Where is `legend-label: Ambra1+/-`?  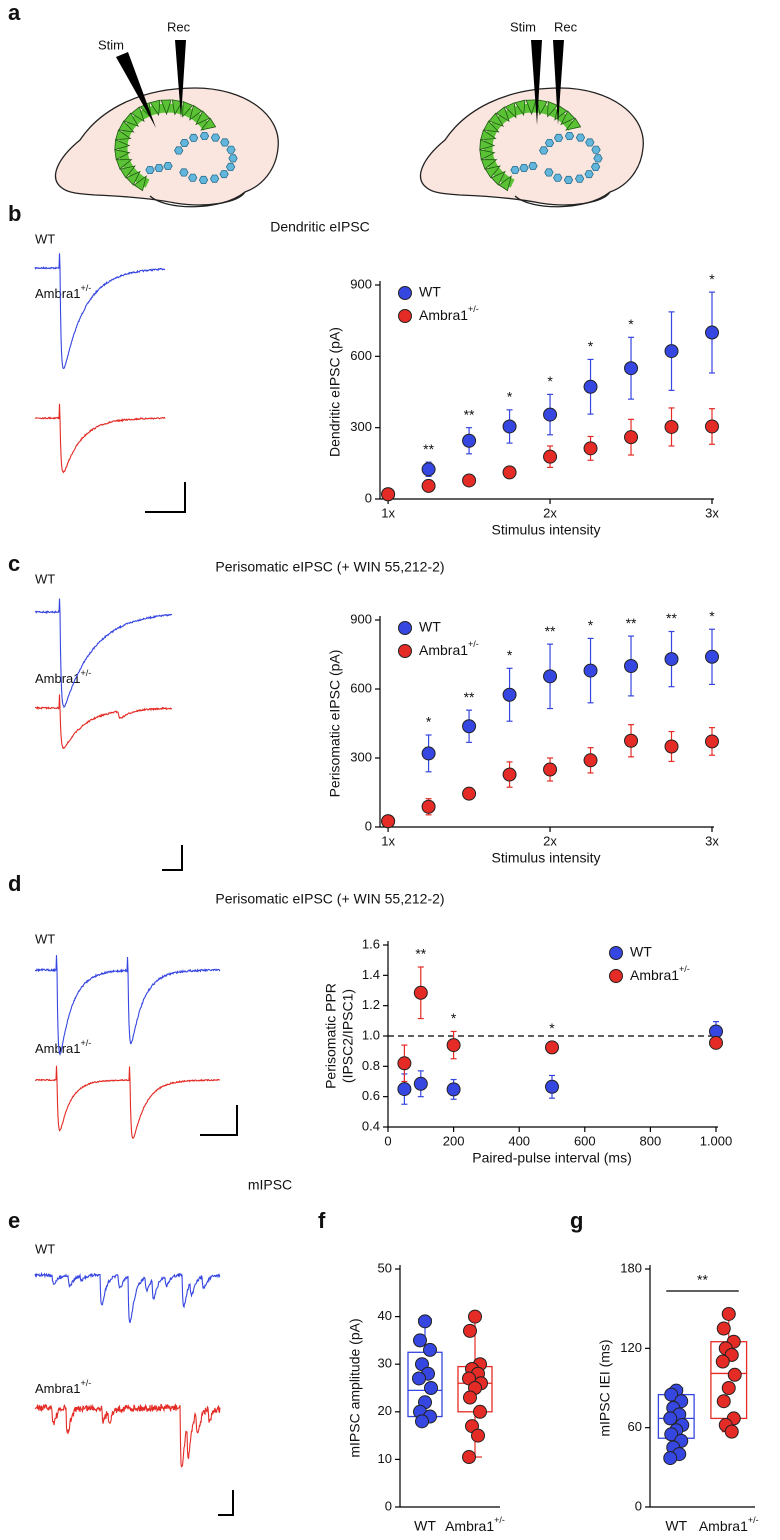 legend-label: Ambra1+/- is located at coordinates (660, 973).